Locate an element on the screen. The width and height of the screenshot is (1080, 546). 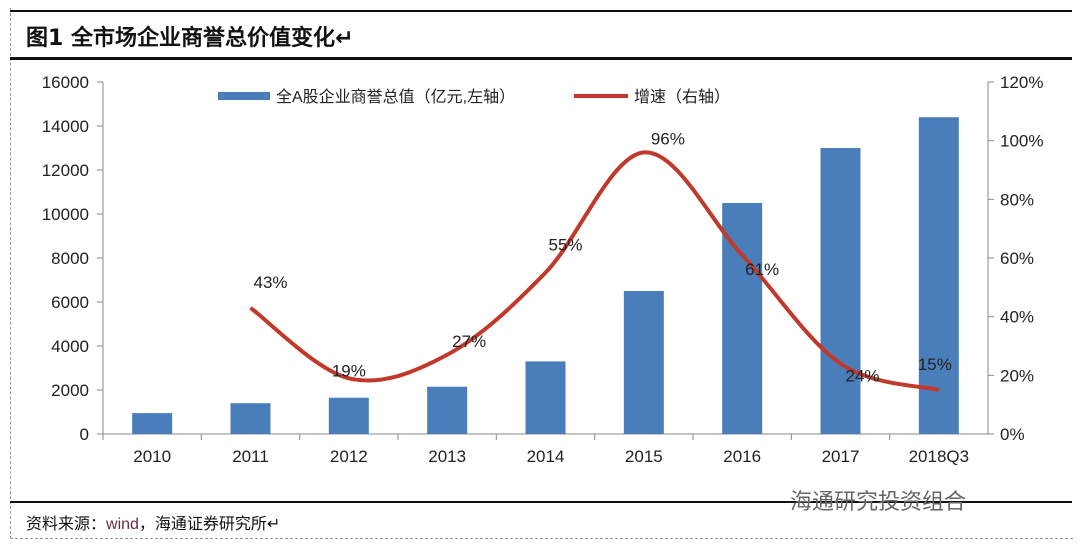
data-label-2015: 96% is located at coordinates (668, 138).